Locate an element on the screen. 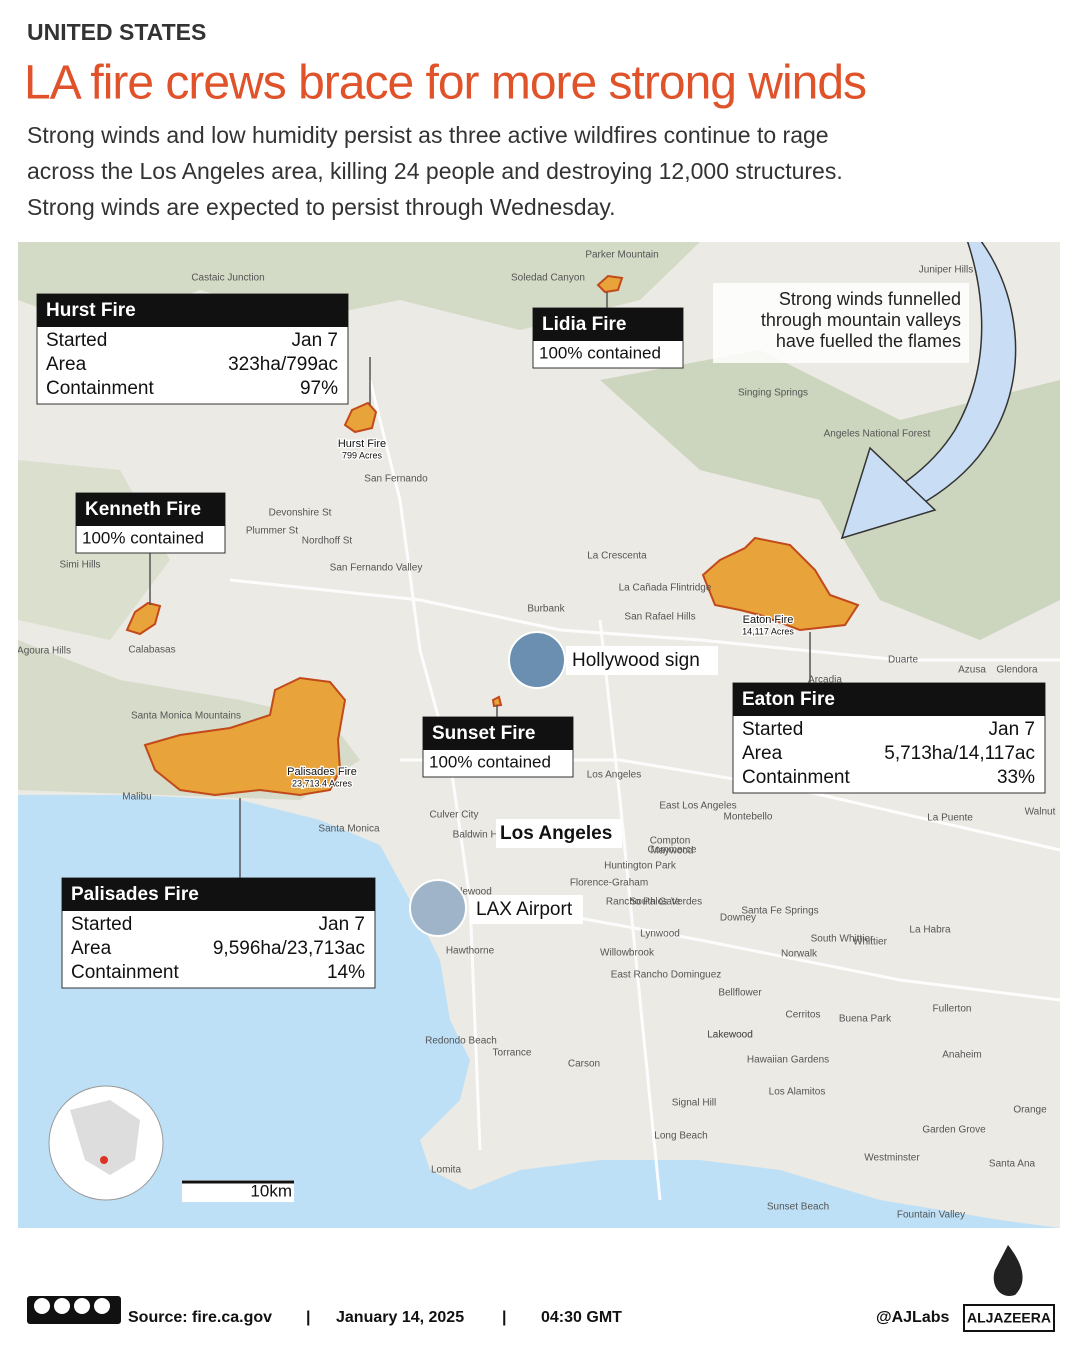  place-label: East Los Angeles is located at coordinates (697, 806).